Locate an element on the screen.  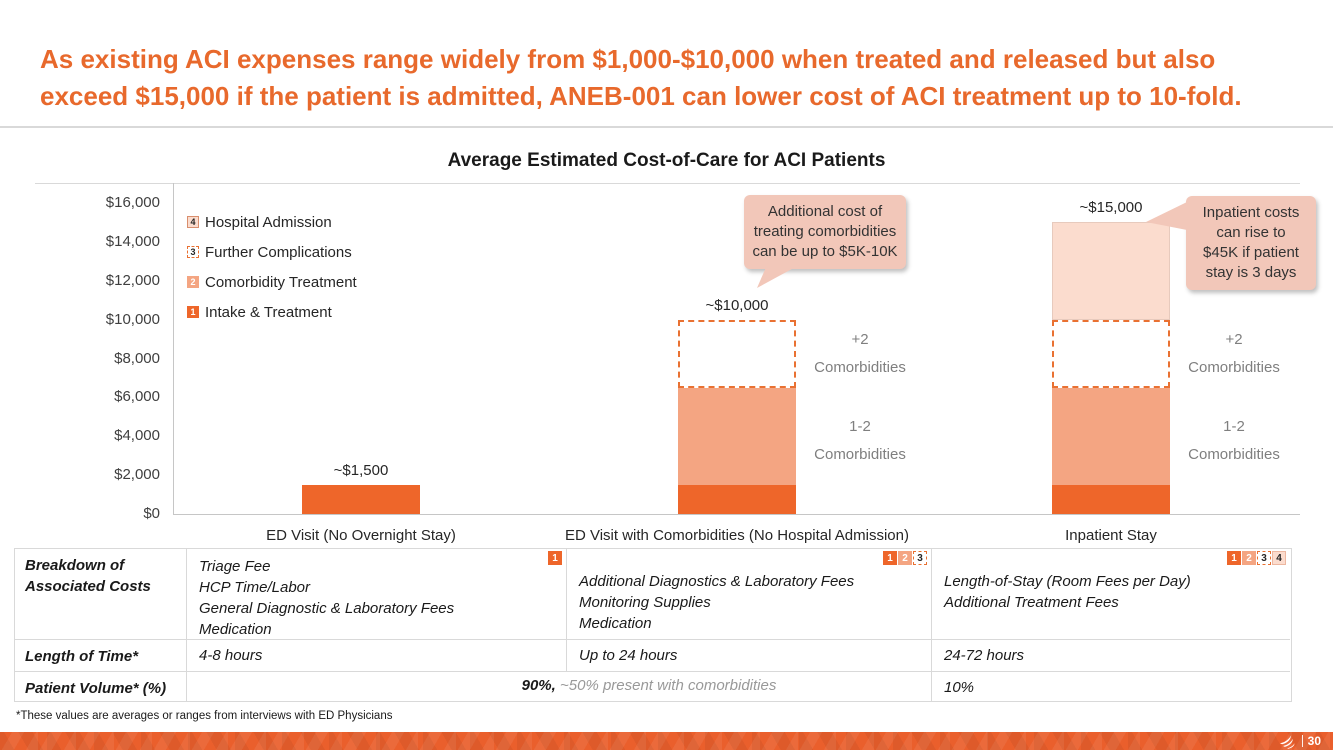
bar-total-label: ~$10,000 is located at coordinates (737, 305).